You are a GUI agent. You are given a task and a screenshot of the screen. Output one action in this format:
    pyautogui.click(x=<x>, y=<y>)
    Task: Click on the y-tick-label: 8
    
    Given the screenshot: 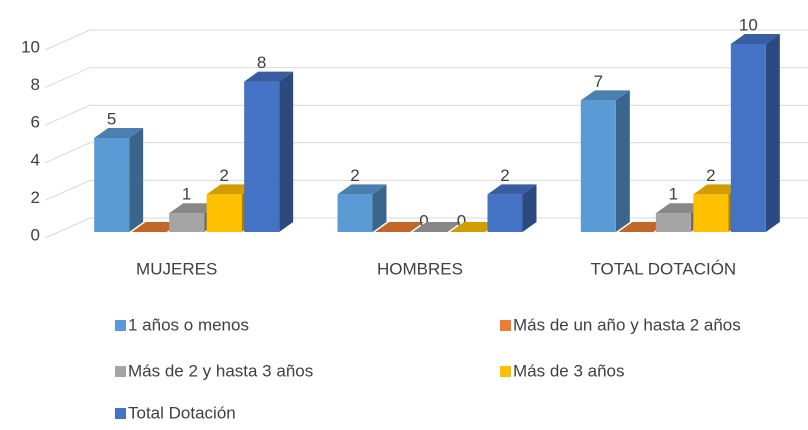 What is the action you would take?
    pyautogui.click(x=35, y=84)
    